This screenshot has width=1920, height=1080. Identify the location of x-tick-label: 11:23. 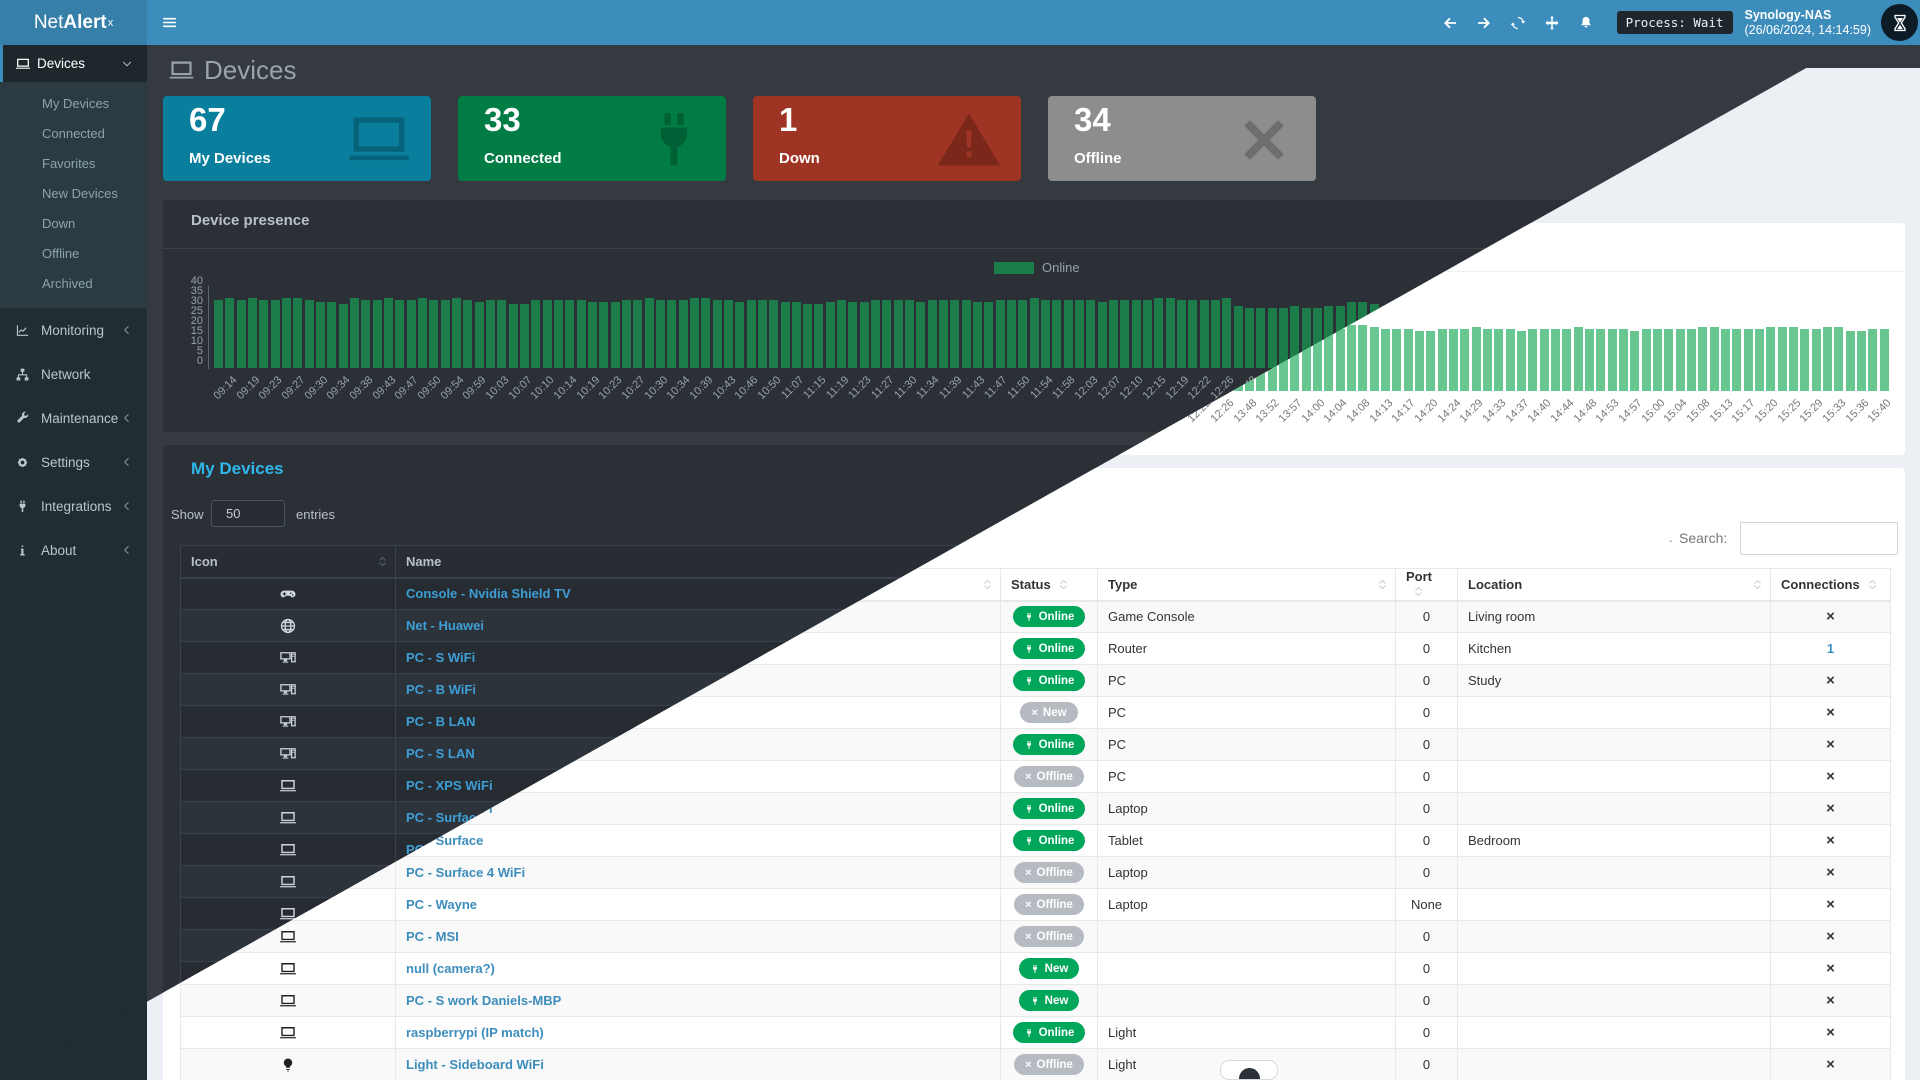
(860, 388).